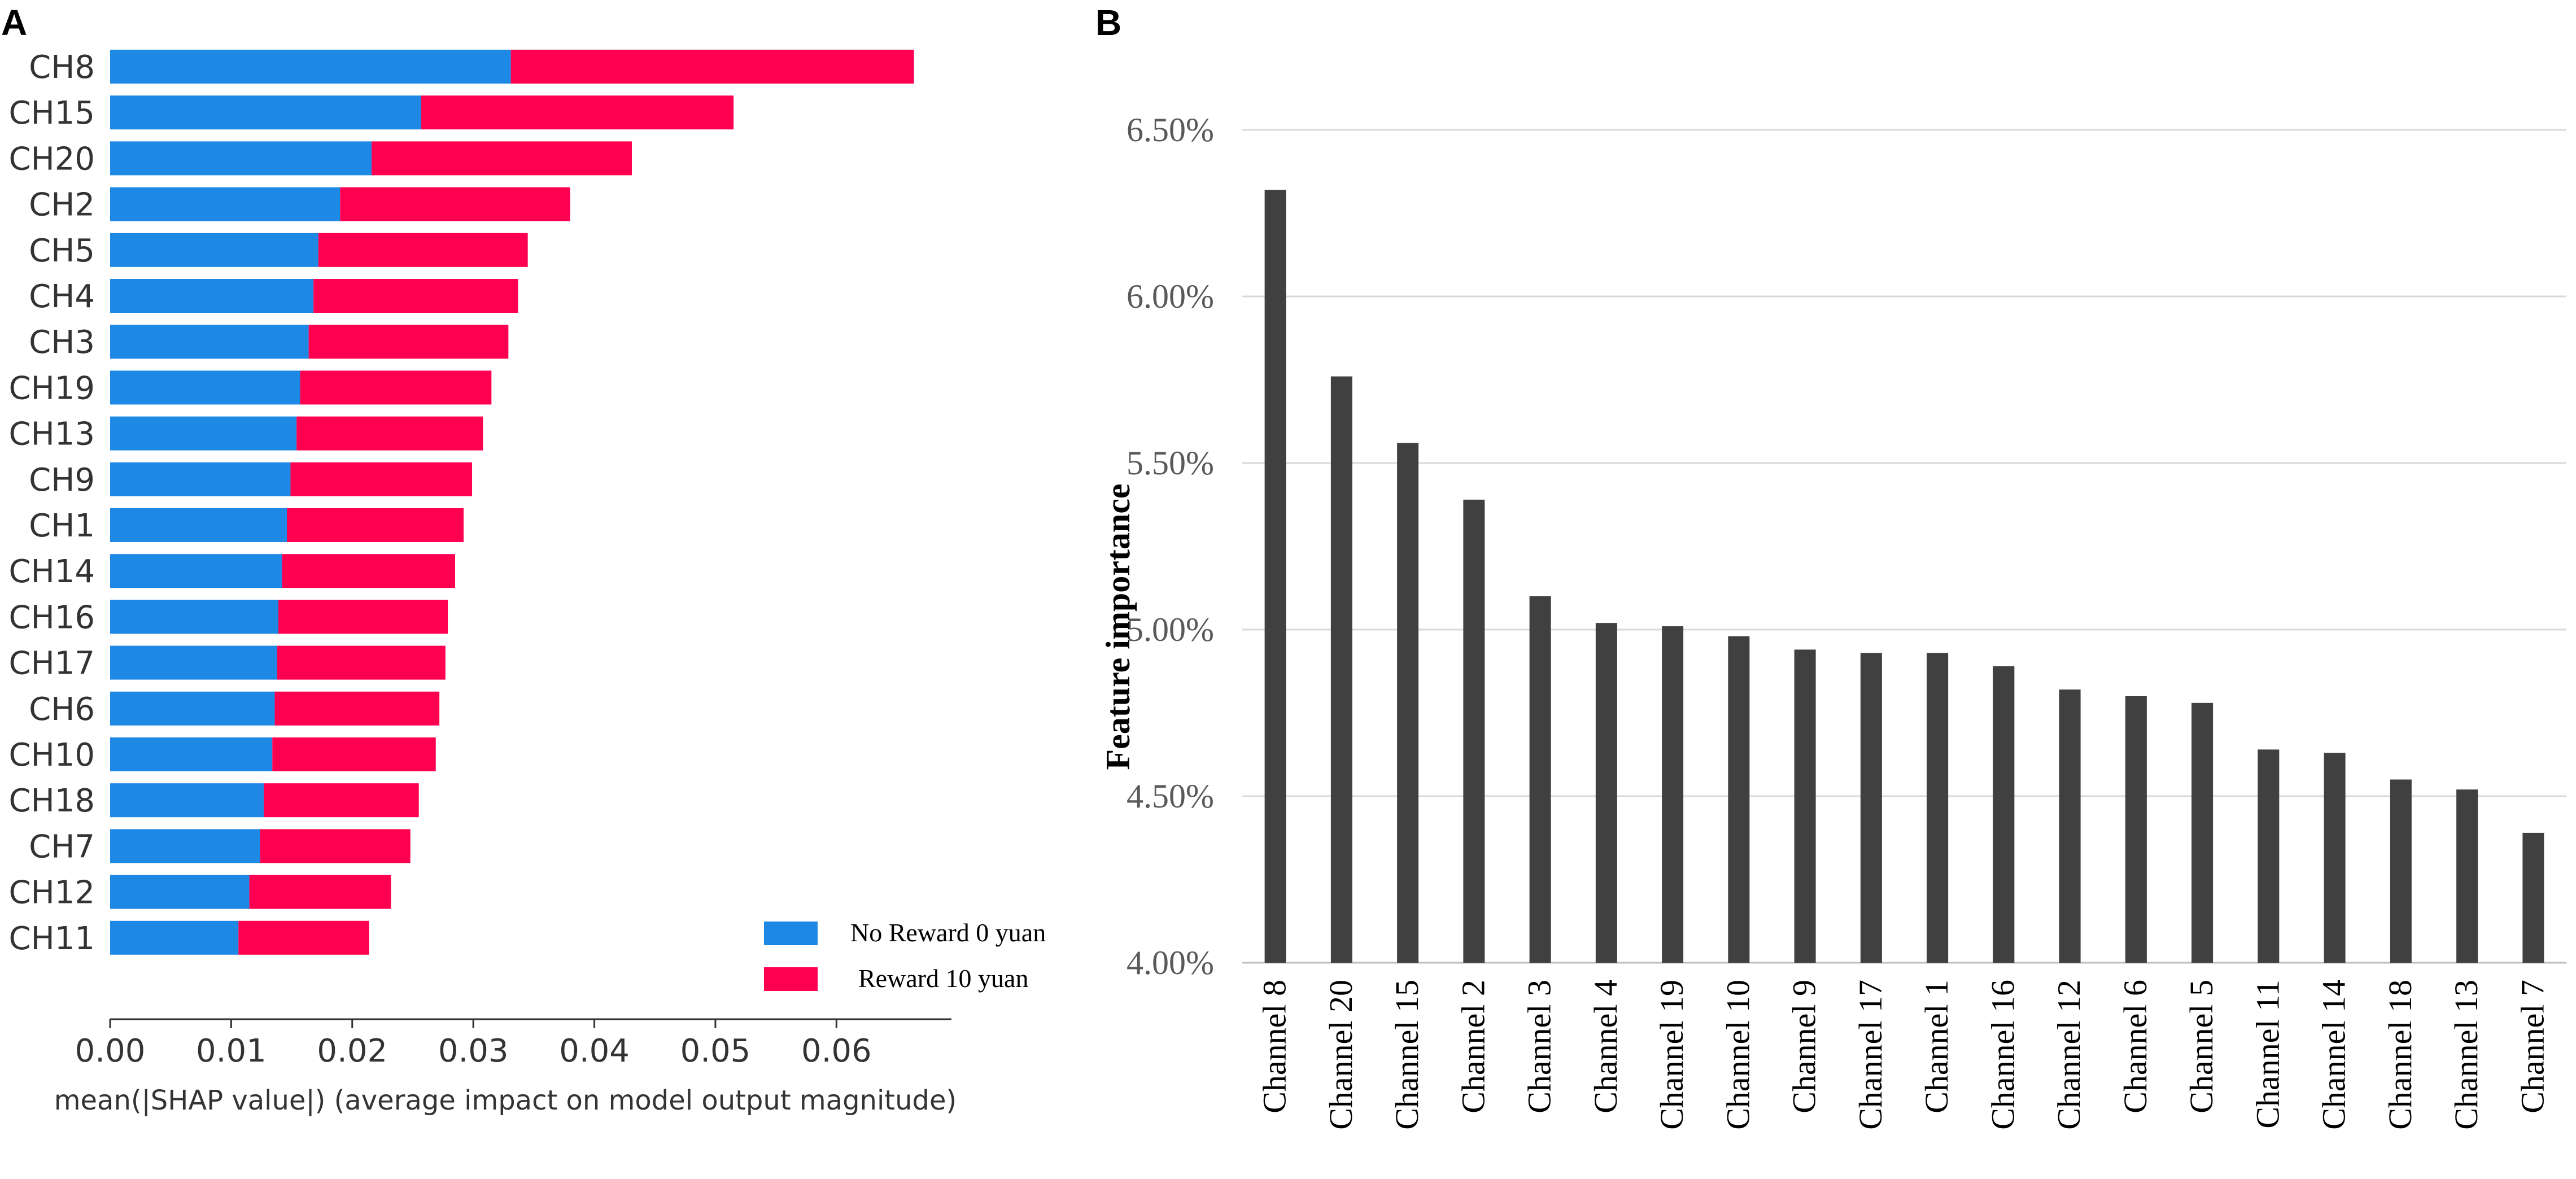  I want to click on importance-x-tick-label: Channel 1, so click(1937, 1047).